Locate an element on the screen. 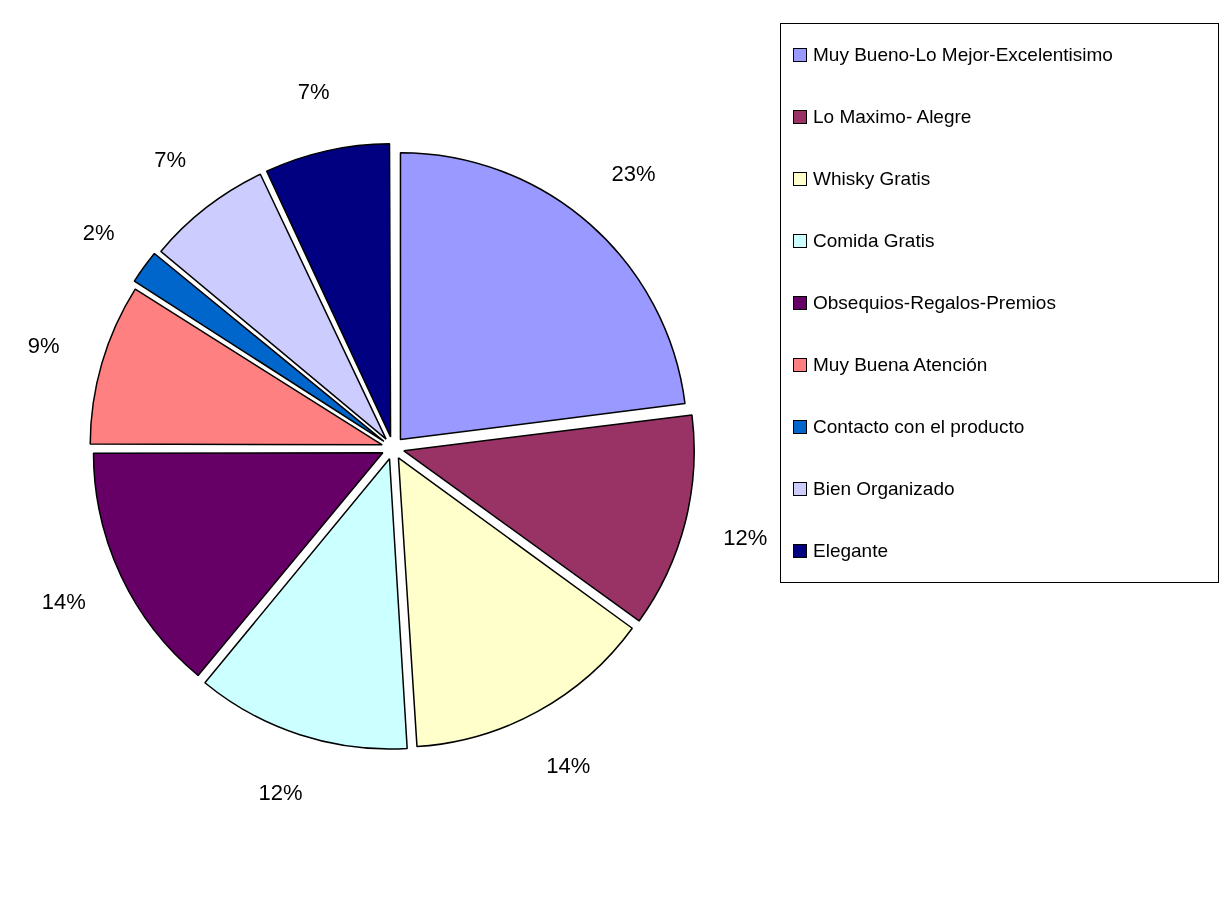  data-label: 9% is located at coordinates (43, 345).